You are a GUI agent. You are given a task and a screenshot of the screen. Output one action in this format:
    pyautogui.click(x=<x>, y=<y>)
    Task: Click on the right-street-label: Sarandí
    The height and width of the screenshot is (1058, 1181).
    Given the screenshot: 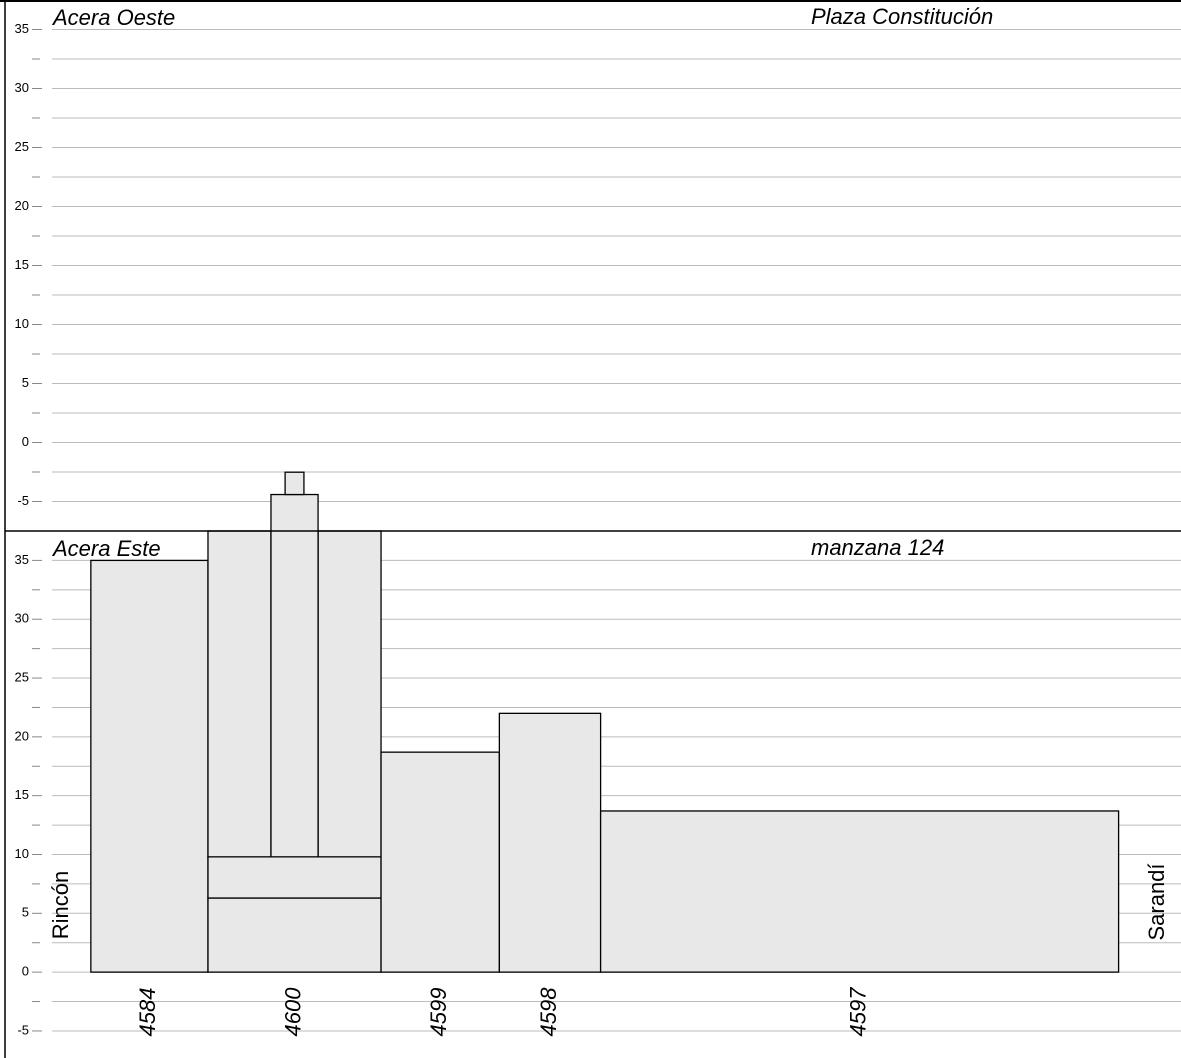 What is the action you would take?
    pyautogui.click(x=1156, y=901)
    